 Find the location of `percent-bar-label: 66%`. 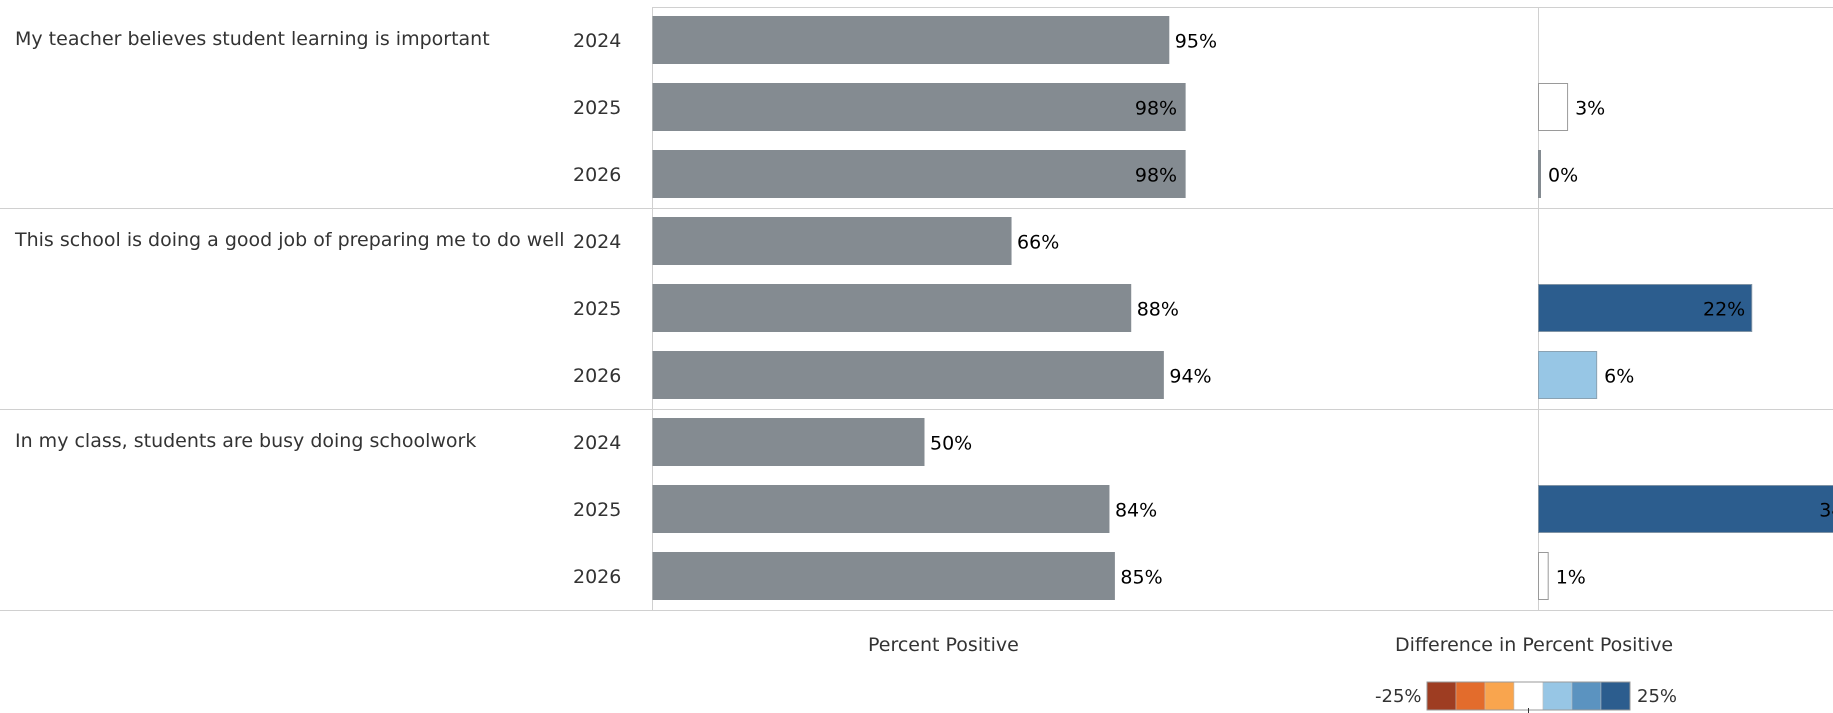

percent-bar-label: 66% is located at coordinates (1038, 243).